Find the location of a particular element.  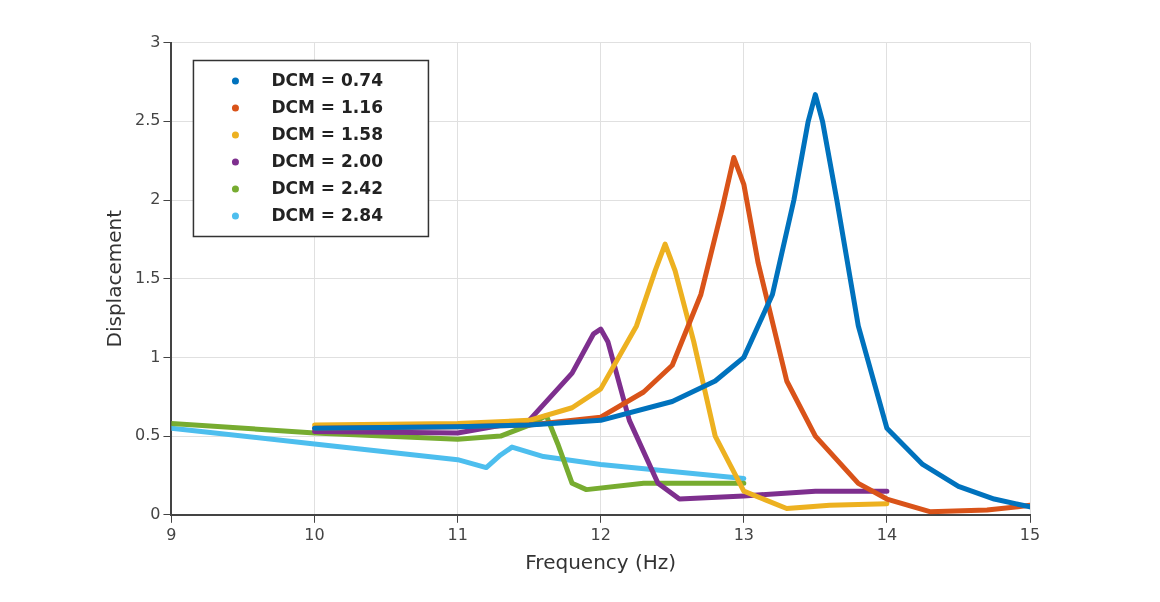

y-axis-title: Displacement is located at coordinates (114, 278).